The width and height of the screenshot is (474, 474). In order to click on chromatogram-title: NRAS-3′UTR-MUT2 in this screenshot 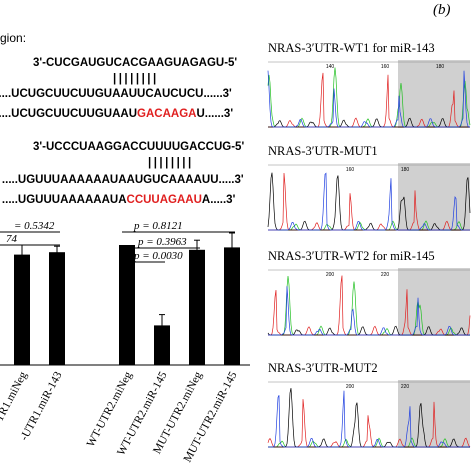, I will do `click(323, 368)`.